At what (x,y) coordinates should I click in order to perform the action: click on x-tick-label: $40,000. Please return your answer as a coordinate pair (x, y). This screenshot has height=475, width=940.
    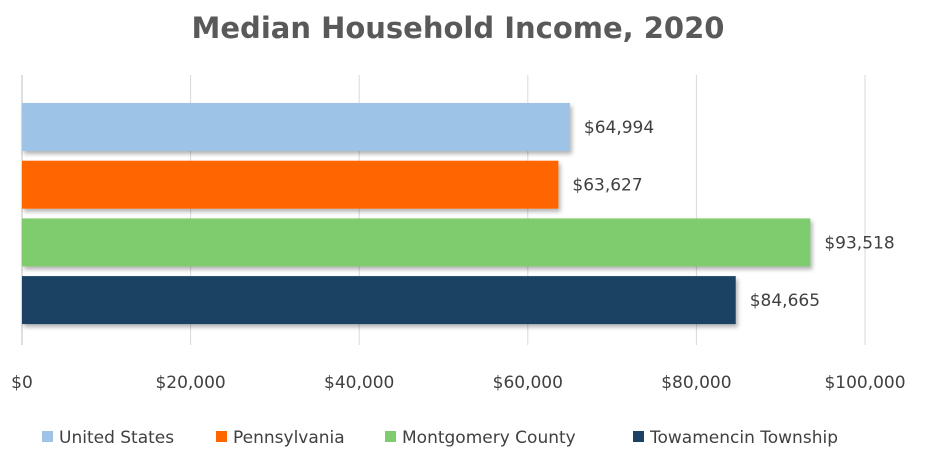
    Looking at the image, I should click on (359, 383).